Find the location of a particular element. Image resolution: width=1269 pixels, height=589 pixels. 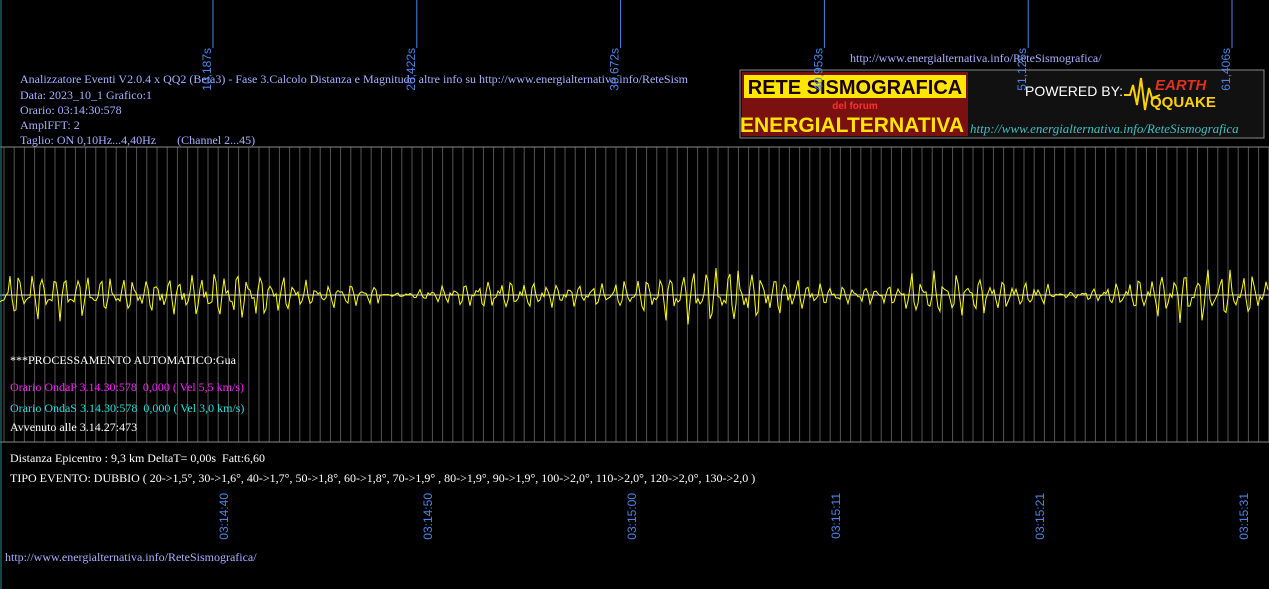

logo-powered: POWERED BY: is located at coordinates (1074, 91).